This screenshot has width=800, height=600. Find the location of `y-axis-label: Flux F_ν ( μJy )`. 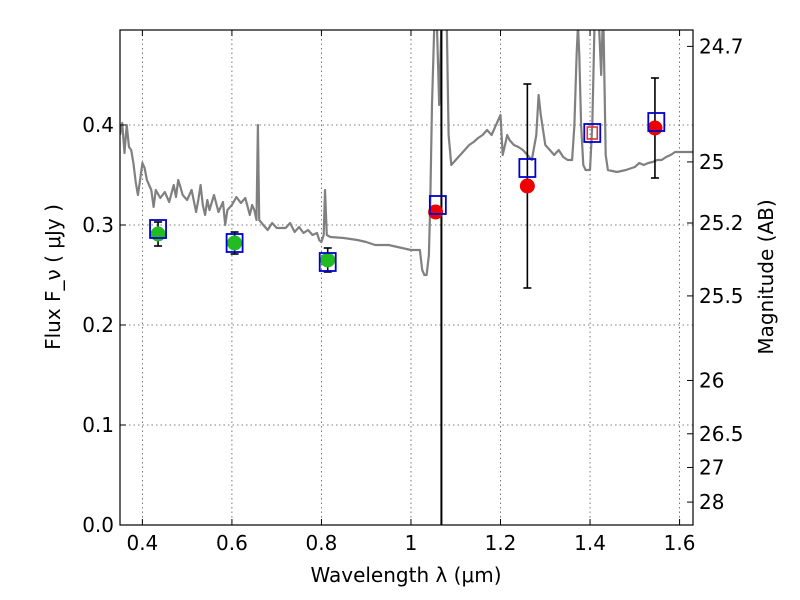

y-axis-label: Flux F_ν ( μJy ) is located at coordinates (53, 277).